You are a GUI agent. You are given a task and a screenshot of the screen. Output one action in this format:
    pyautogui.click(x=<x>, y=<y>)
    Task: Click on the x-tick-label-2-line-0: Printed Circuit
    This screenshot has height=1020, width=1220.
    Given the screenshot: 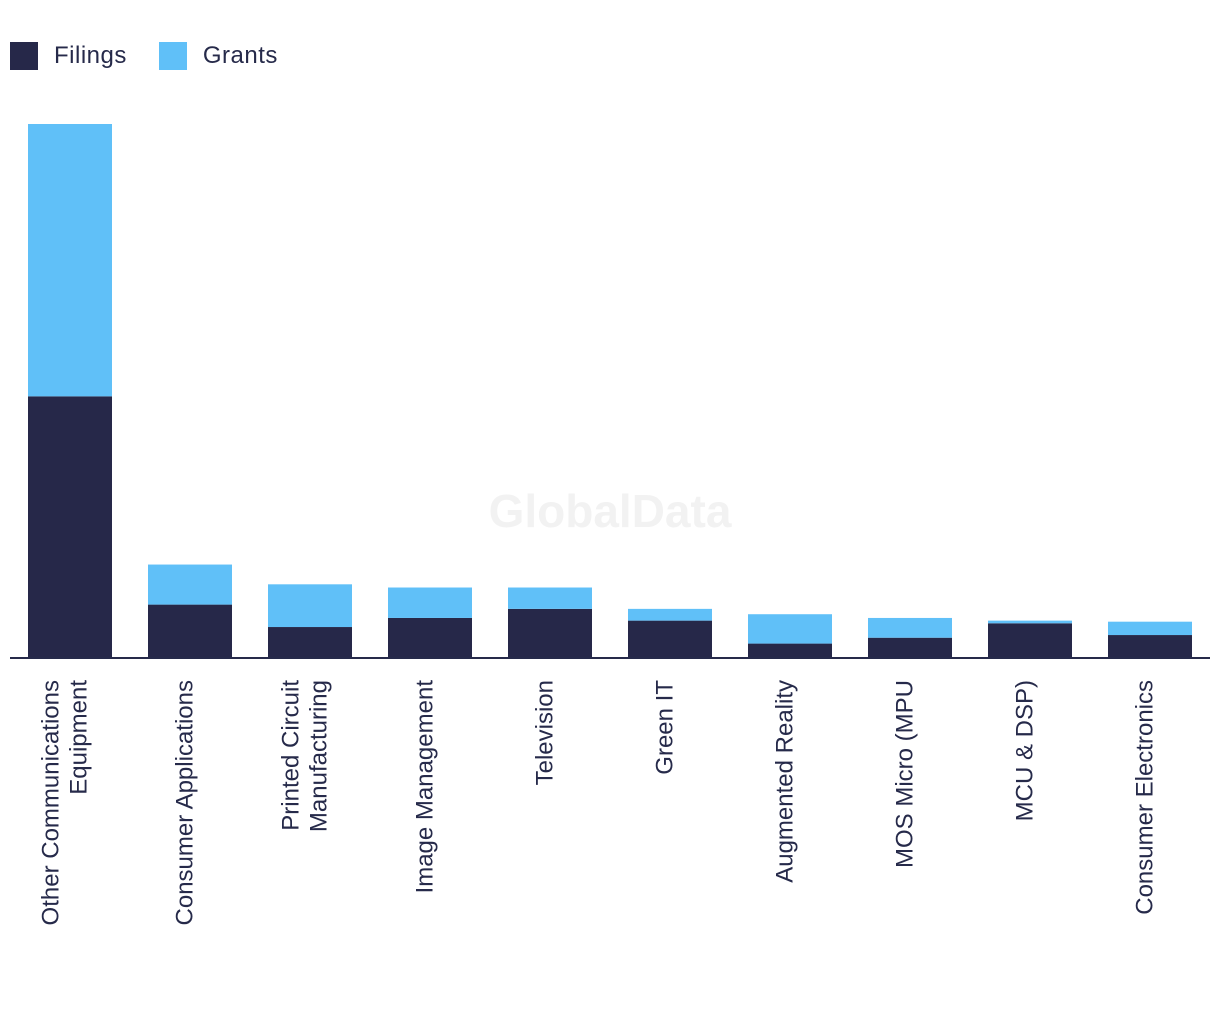 What is the action you would take?
    pyautogui.click(x=290, y=755)
    